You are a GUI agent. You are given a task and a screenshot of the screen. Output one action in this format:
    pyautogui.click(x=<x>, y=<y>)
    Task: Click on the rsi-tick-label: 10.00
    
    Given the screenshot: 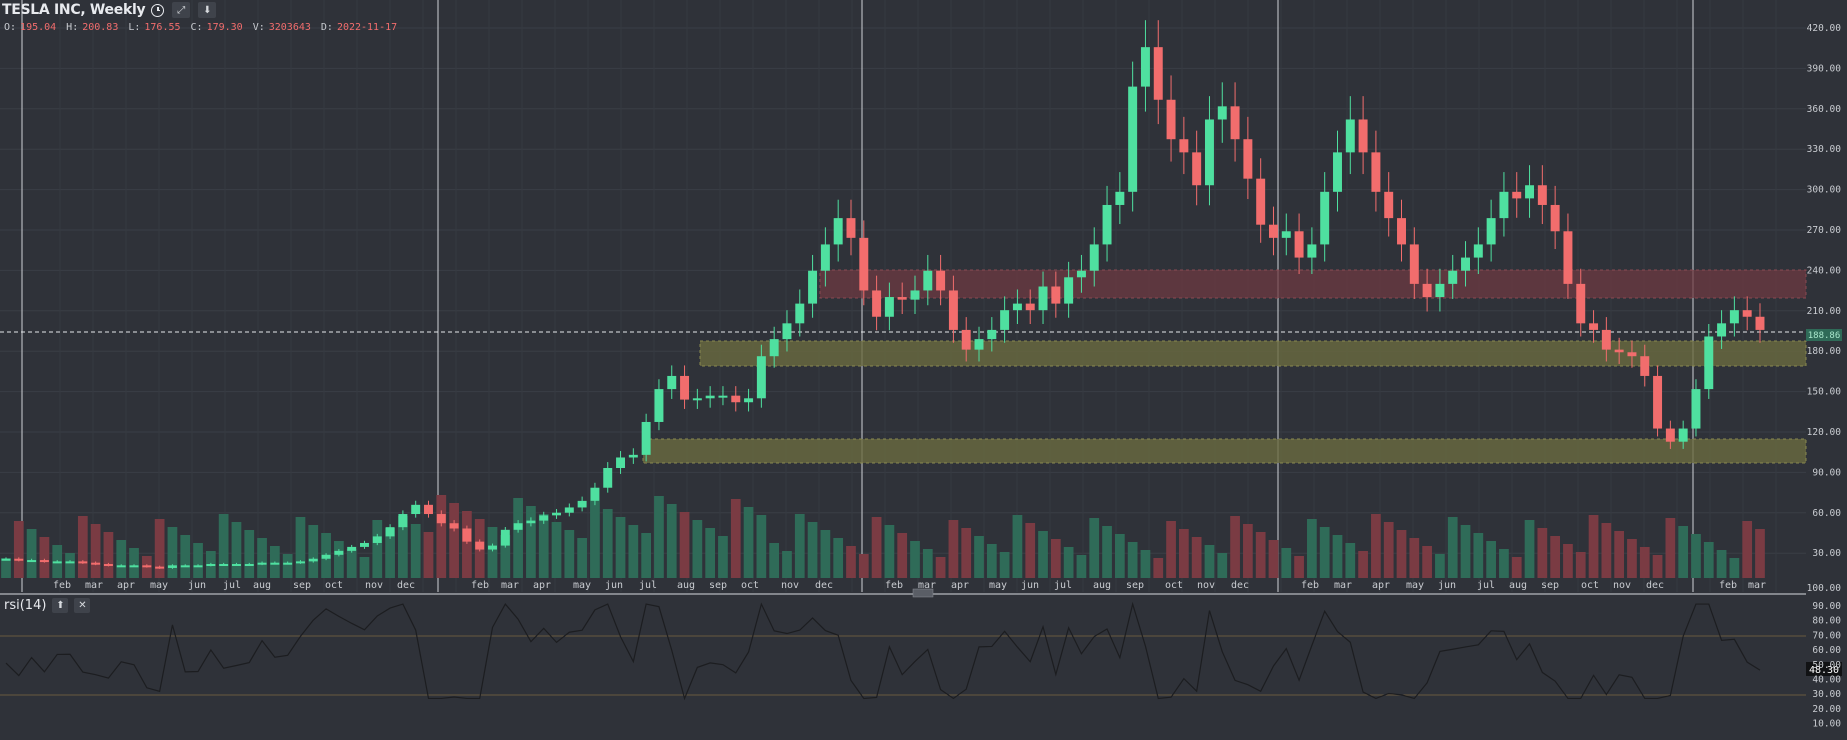 What is the action you would take?
    pyautogui.click(x=1826, y=724)
    